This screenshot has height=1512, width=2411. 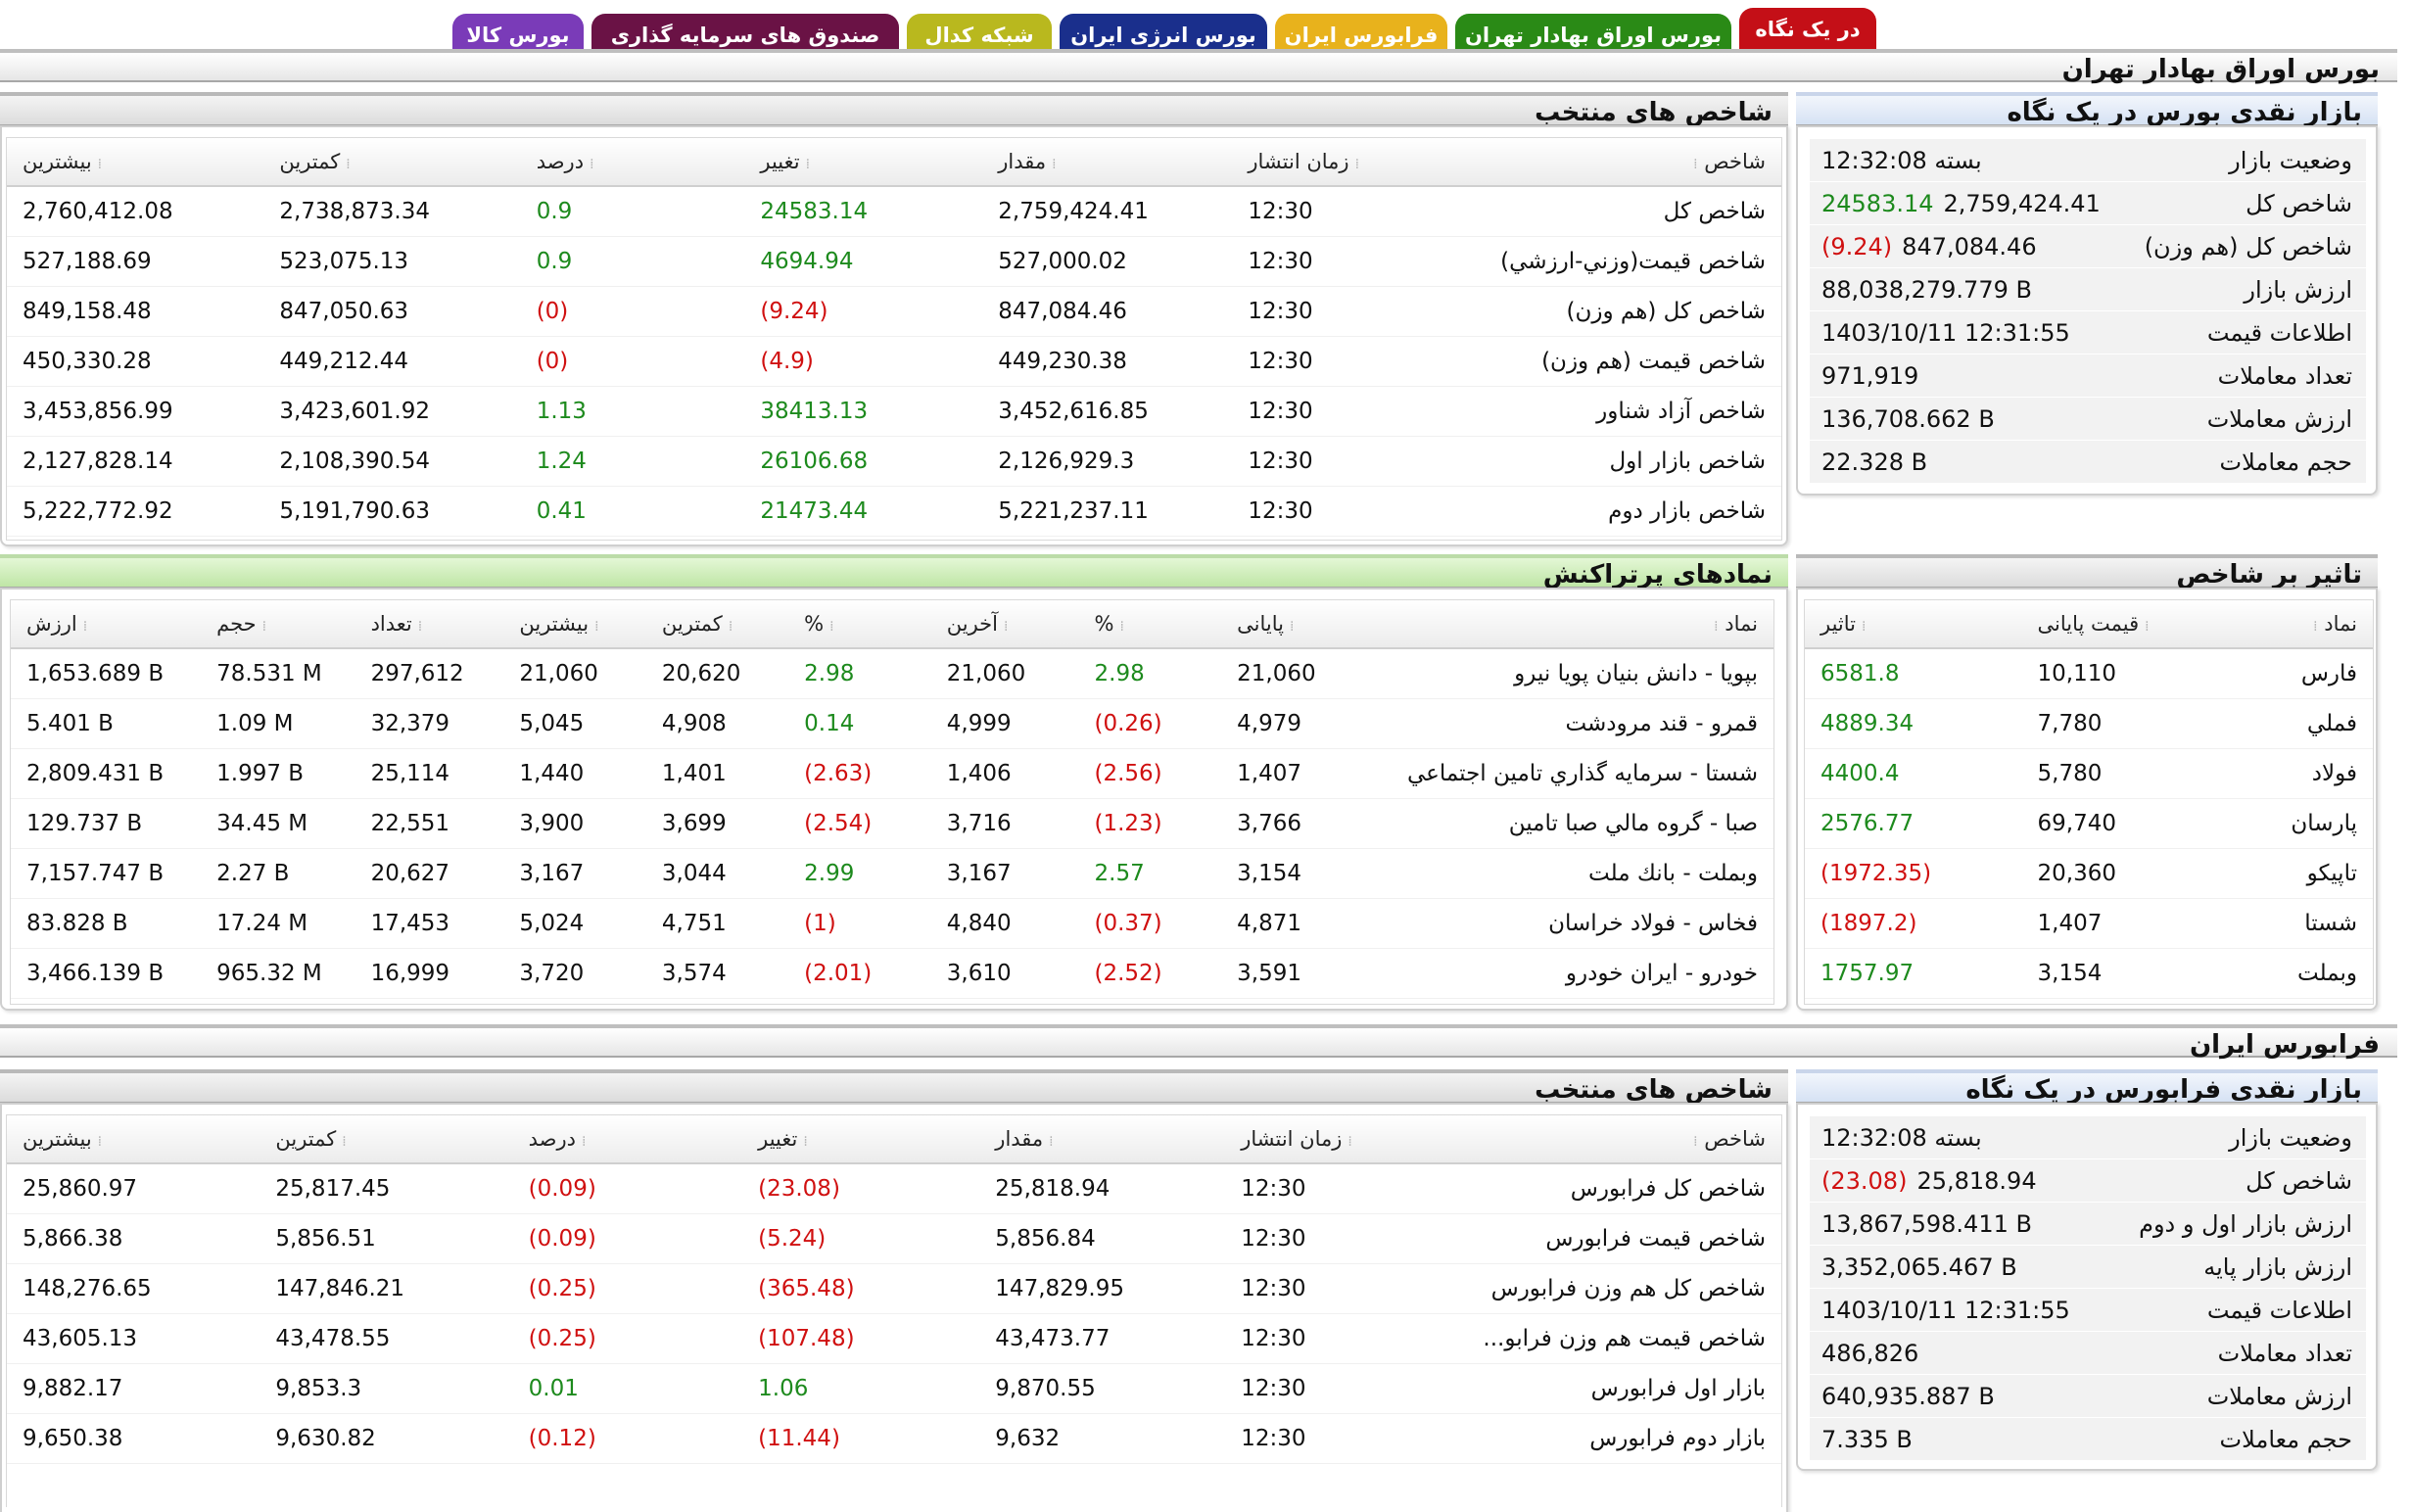 What do you see at coordinates (2288, 674) in the screenshot?
I see `cell-symbol: فارس` at bounding box center [2288, 674].